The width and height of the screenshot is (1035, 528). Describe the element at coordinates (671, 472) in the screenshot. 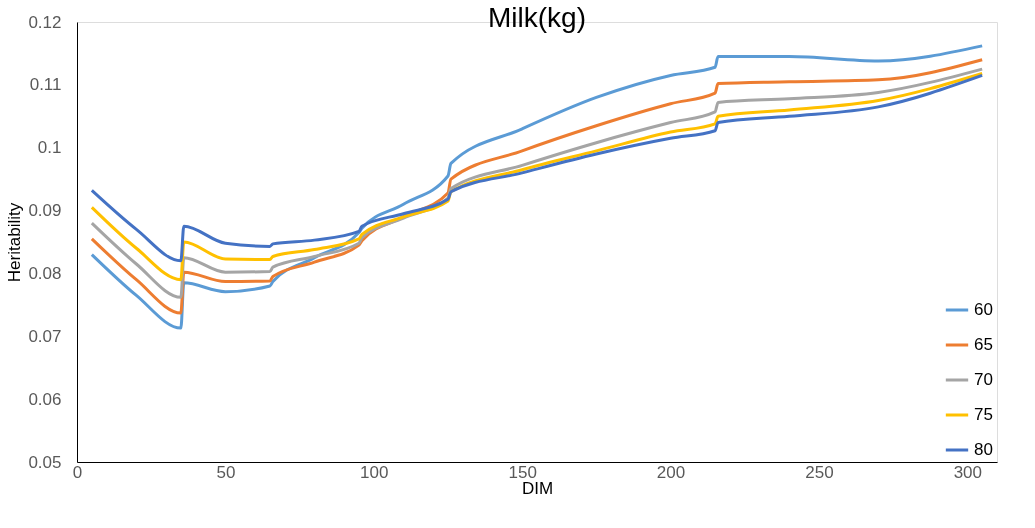

I see `x-tick-label: 200` at that location.